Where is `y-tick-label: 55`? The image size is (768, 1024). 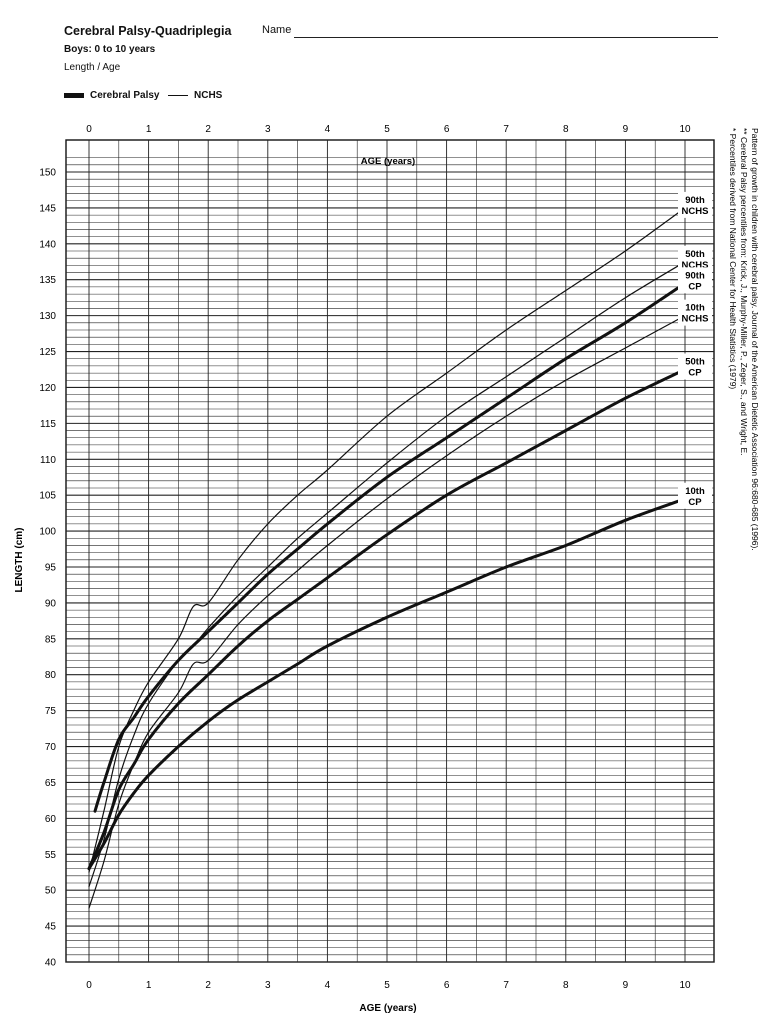
y-tick-label: 55 is located at coordinates (51, 855).